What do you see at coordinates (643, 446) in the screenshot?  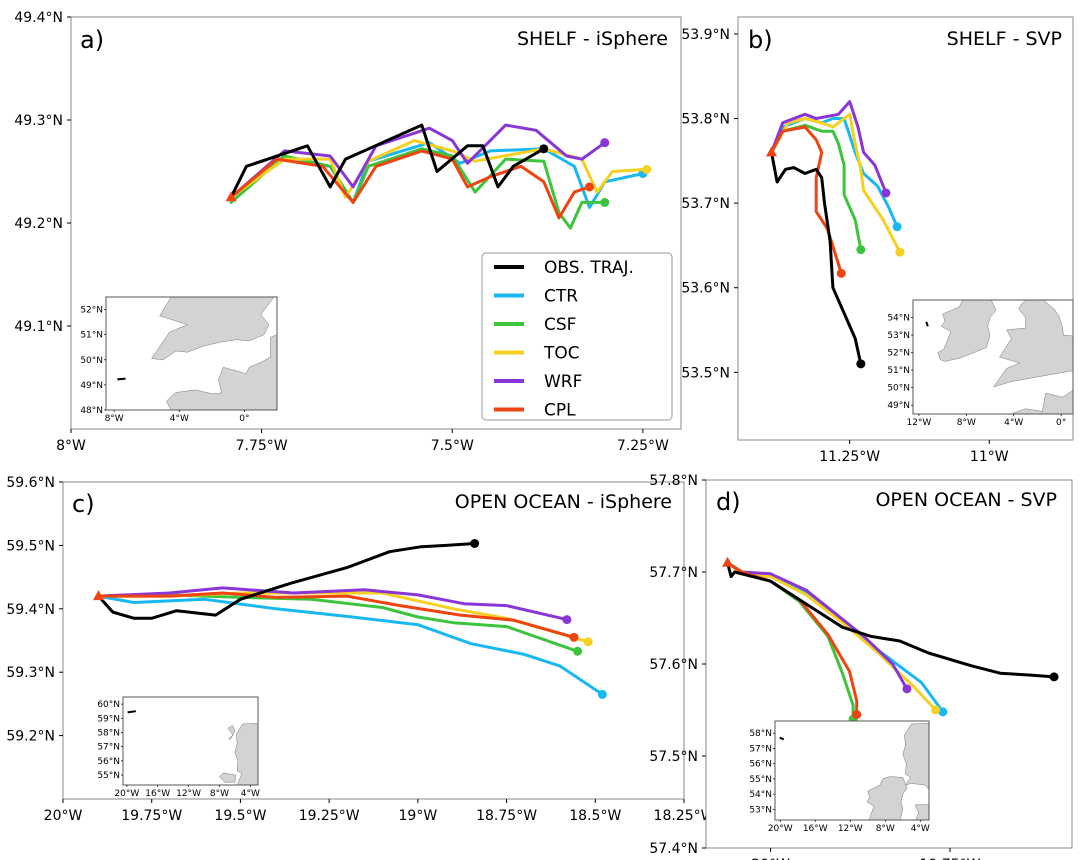 I see `x-tick-label: 7.25°W` at bounding box center [643, 446].